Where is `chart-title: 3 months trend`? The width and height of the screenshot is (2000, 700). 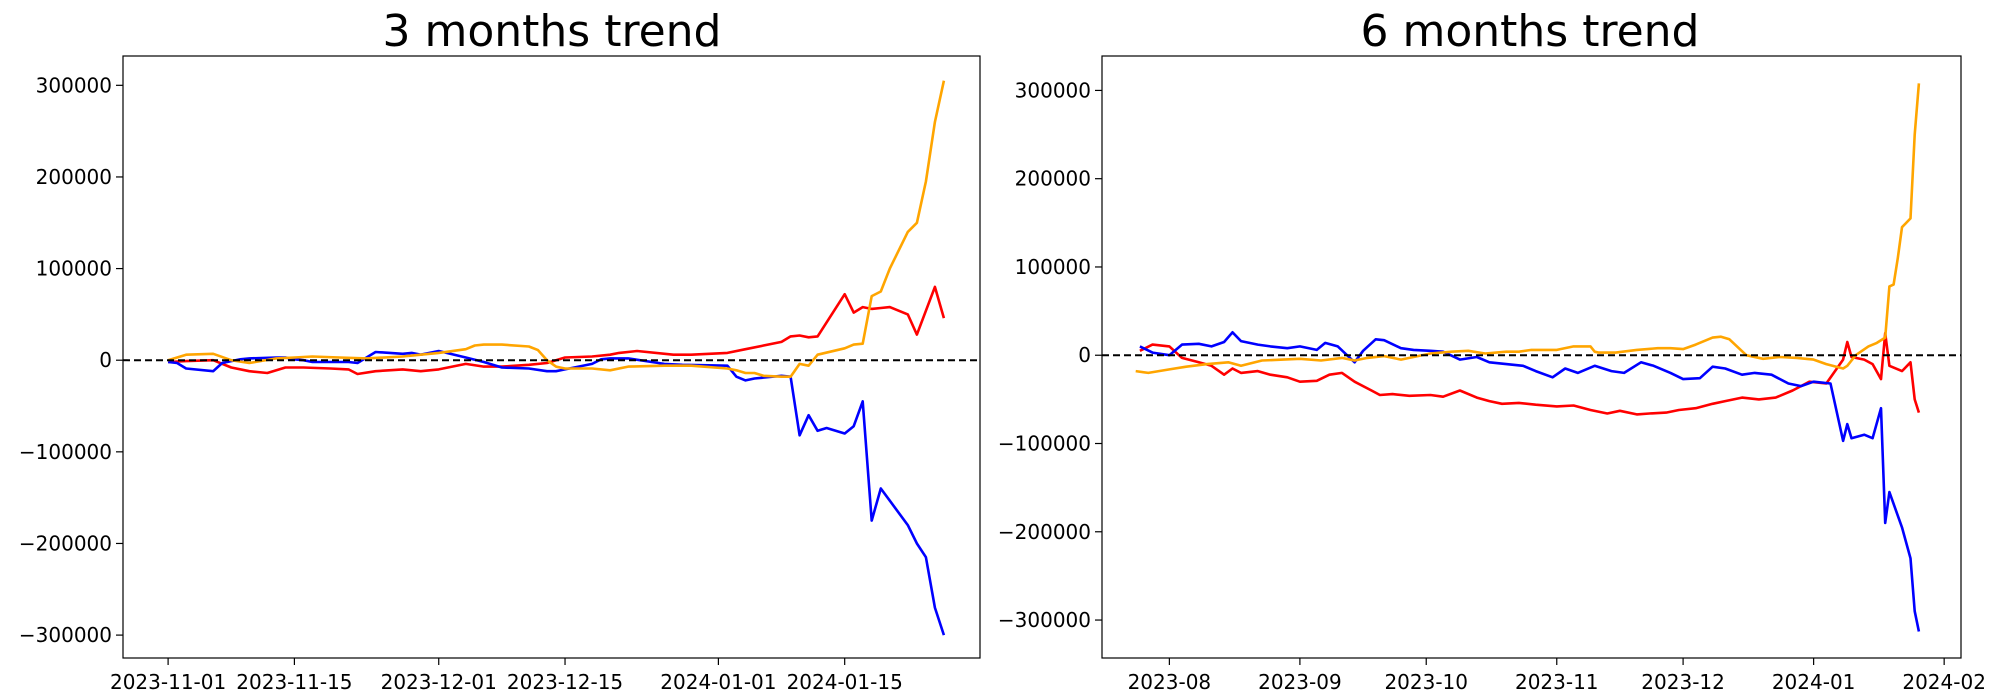
chart-title: 3 months trend is located at coordinates (552, 31).